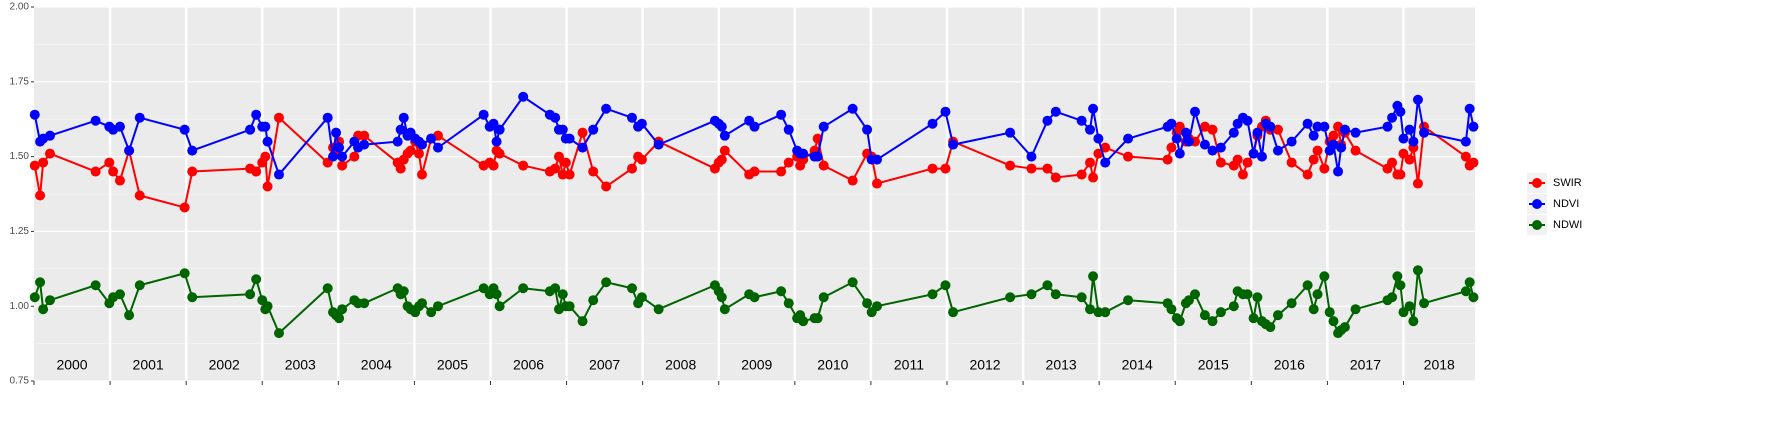 The height and width of the screenshot is (442, 1773). What do you see at coordinates (604, 365) in the screenshot?
I see `year-label: 2007` at bounding box center [604, 365].